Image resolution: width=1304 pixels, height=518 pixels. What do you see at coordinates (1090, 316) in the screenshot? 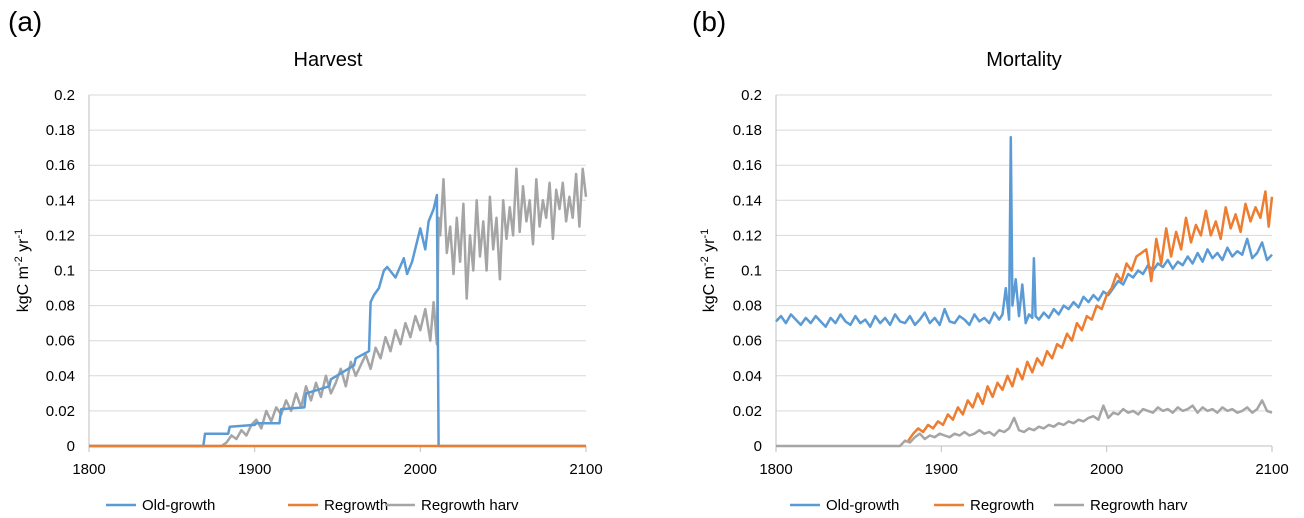
I see `series-line-regrowth` at bounding box center [1090, 316].